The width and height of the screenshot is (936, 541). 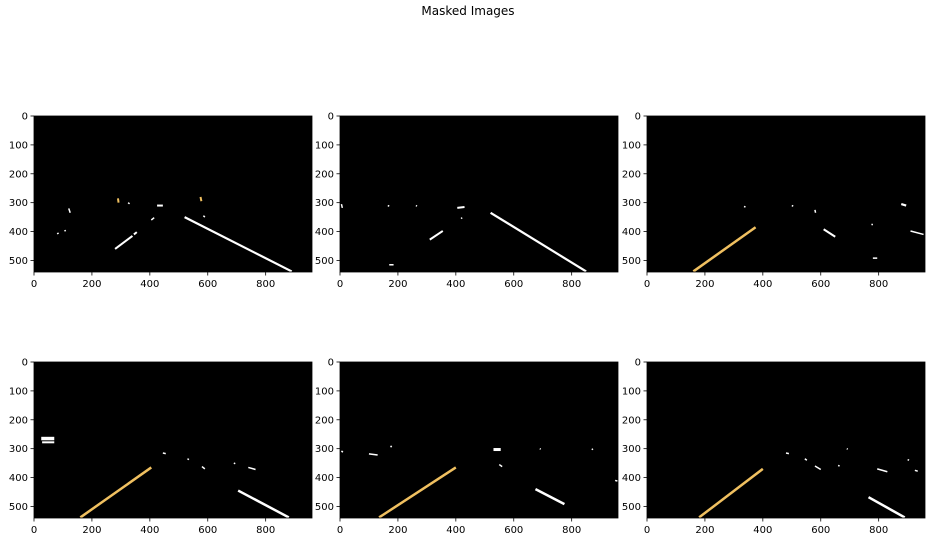 I want to click on panel-image-3: 0 200 400 600 800 0 100 200 300 400 500, so click(x=774, y=201).